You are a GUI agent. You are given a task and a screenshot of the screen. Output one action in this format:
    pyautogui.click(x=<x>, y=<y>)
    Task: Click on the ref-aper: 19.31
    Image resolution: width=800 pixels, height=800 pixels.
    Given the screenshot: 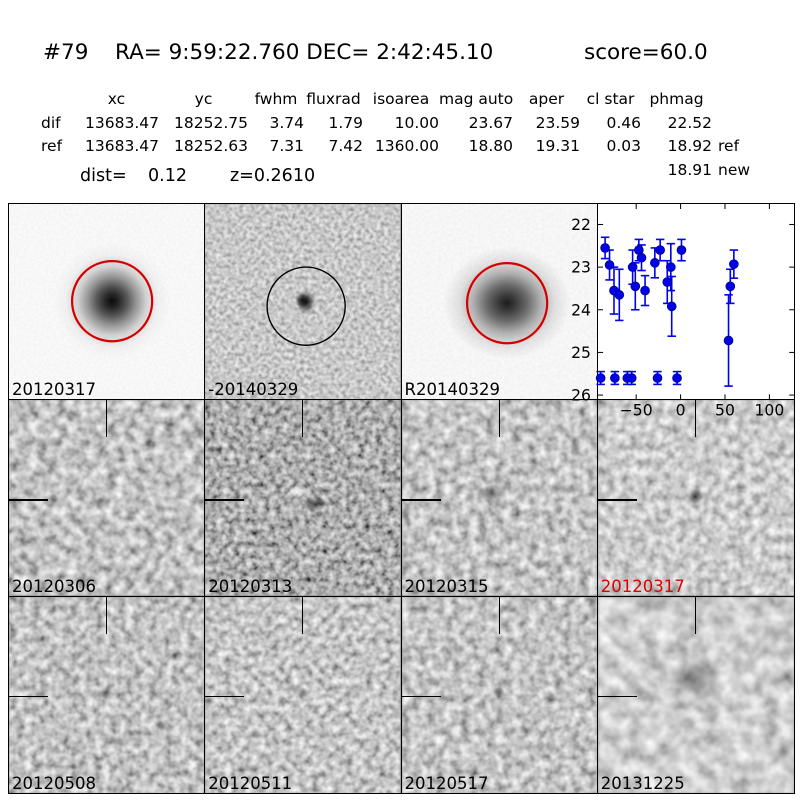 What is the action you would take?
    pyautogui.click(x=557, y=146)
    